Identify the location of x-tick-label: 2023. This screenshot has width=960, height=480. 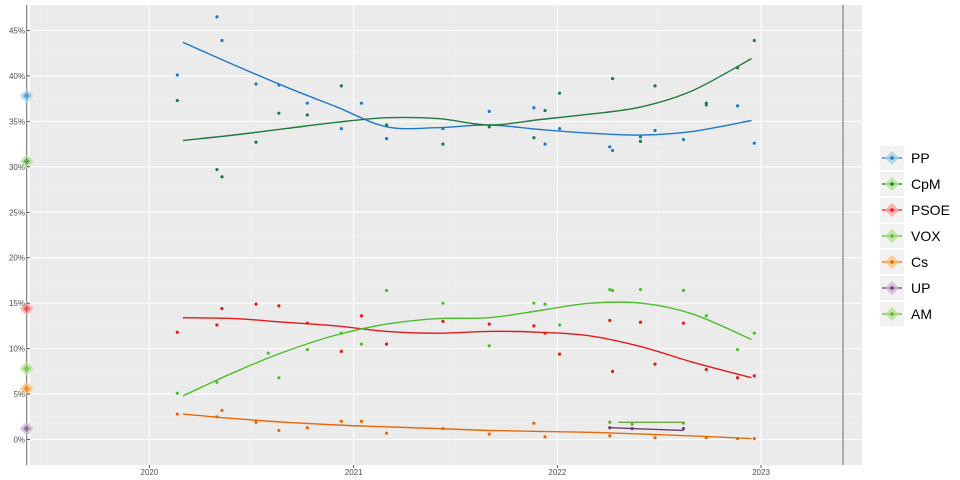
(761, 472).